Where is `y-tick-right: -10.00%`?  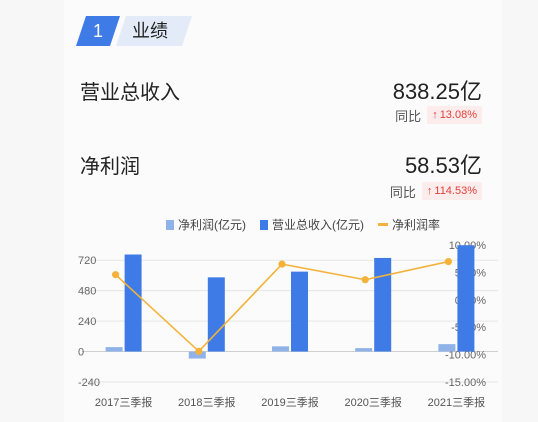
y-tick-right: -10.00% is located at coordinates (465, 356).